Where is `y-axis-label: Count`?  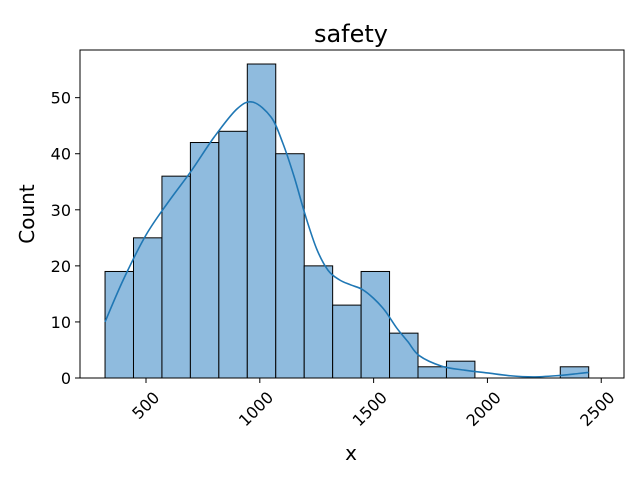 y-axis-label: Count is located at coordinates (27, 214).